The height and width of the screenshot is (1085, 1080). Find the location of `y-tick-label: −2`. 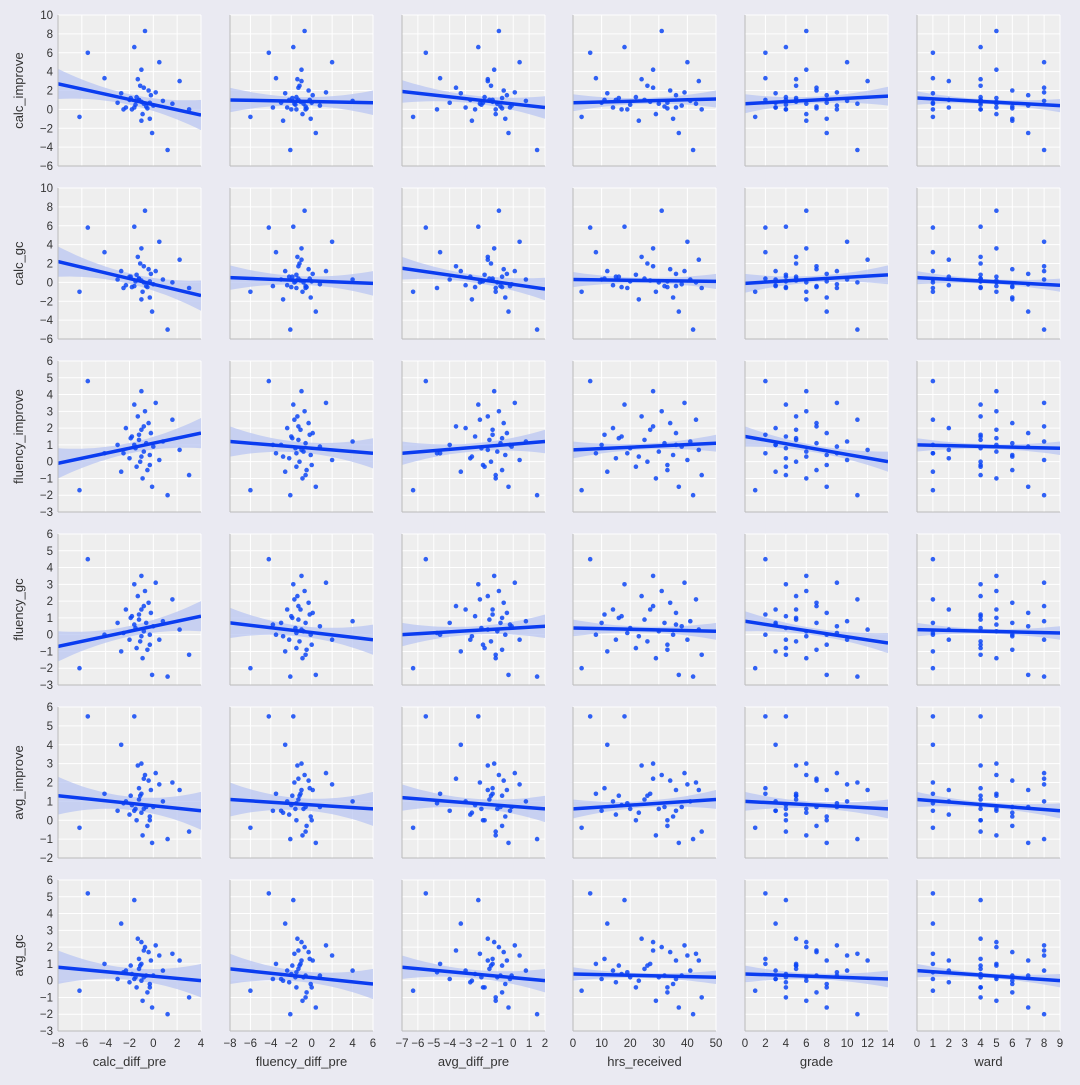

y-tick-label: −2 is located at coordinates (46, 496).